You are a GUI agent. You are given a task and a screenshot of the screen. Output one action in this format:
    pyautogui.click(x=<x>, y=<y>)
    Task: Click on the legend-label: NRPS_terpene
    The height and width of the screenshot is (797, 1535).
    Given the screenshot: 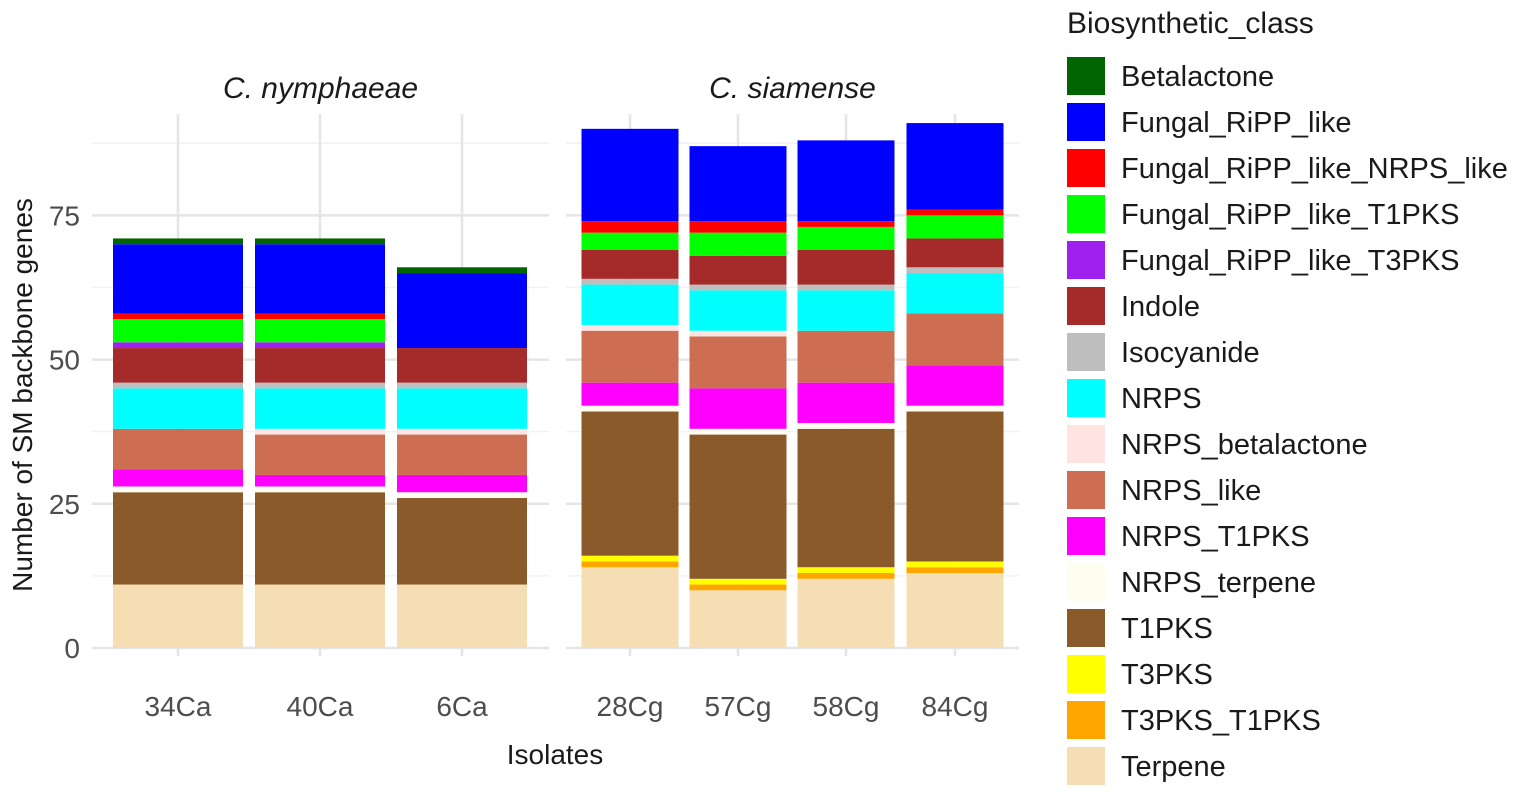 What is the action you would take?
    pyautogui.click(x=1218, y=583)
    